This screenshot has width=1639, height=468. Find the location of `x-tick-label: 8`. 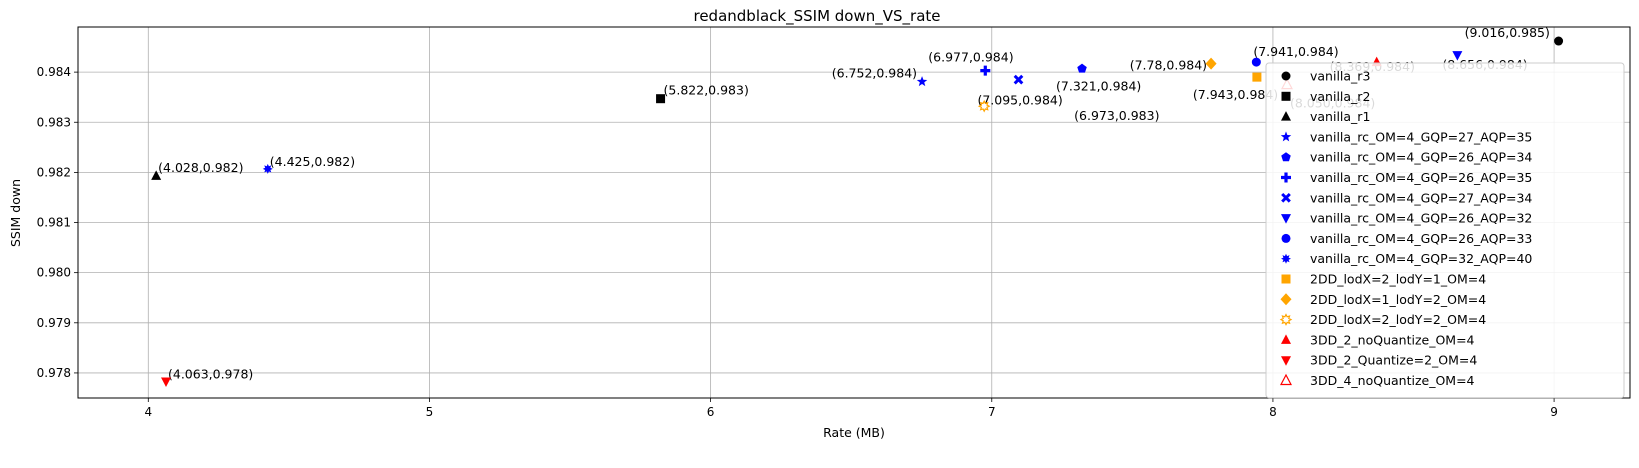

x-tick-label: 8 is located at coordinates (1273, 412).